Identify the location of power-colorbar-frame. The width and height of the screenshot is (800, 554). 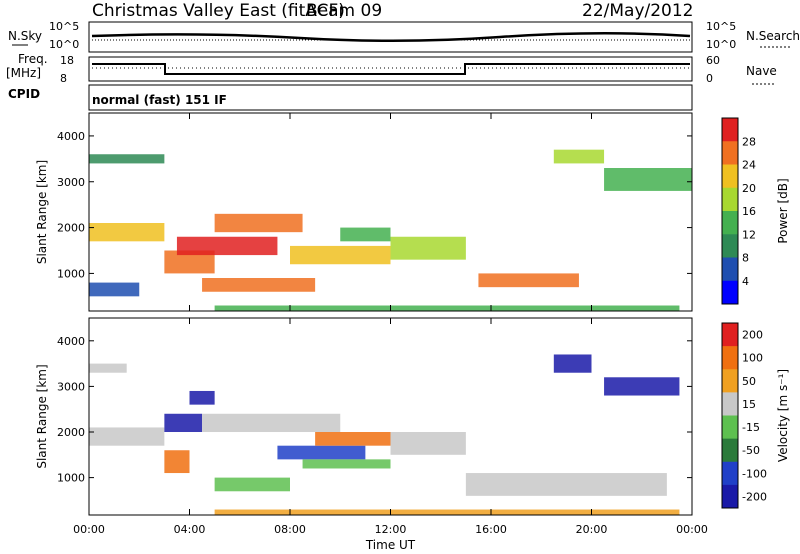
(730, 211).